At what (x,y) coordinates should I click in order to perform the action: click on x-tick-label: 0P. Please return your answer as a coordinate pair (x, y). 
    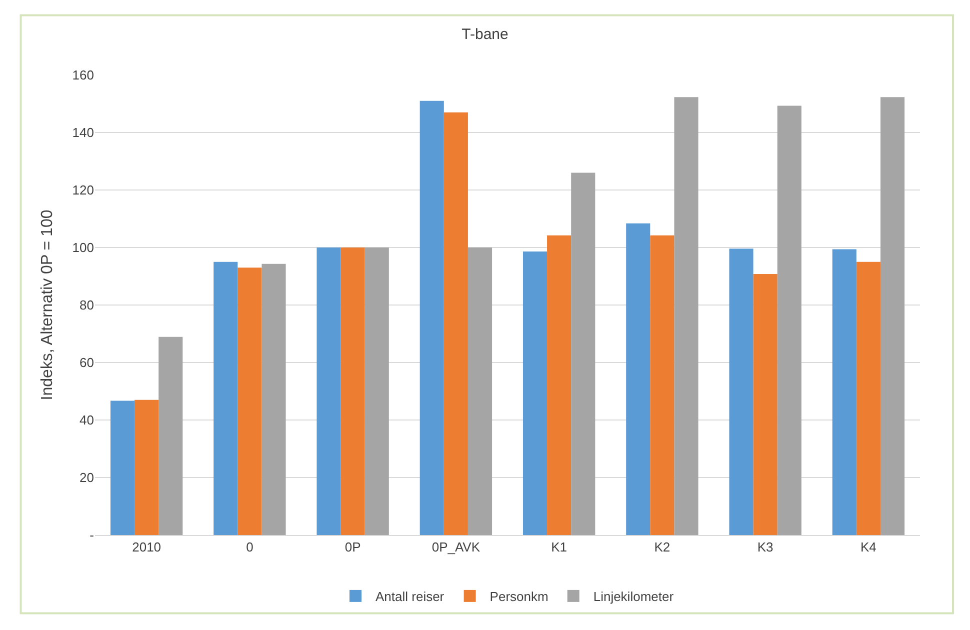
    Looking at the image, I should click on (352, 547).